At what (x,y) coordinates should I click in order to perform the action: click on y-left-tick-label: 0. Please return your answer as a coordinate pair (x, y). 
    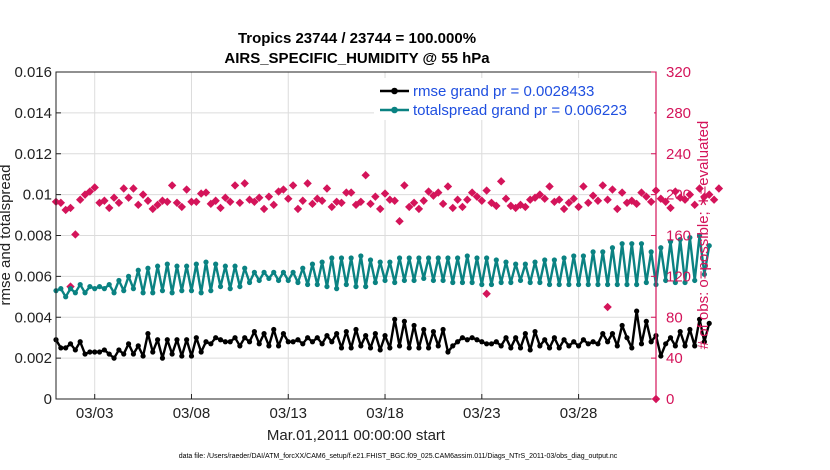
    Looking at the image, I should click on (48, 399).